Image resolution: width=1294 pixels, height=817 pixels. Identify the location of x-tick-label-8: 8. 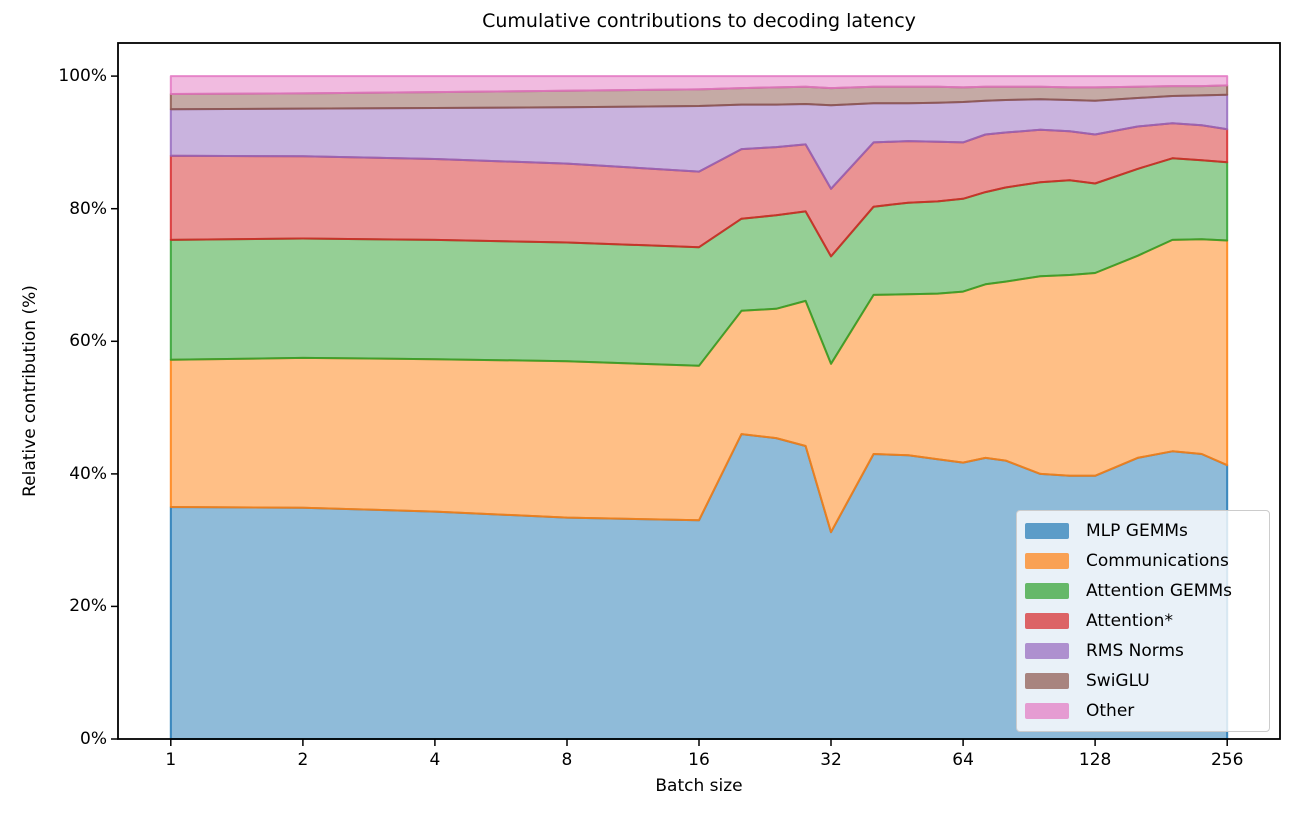
(567, 760).